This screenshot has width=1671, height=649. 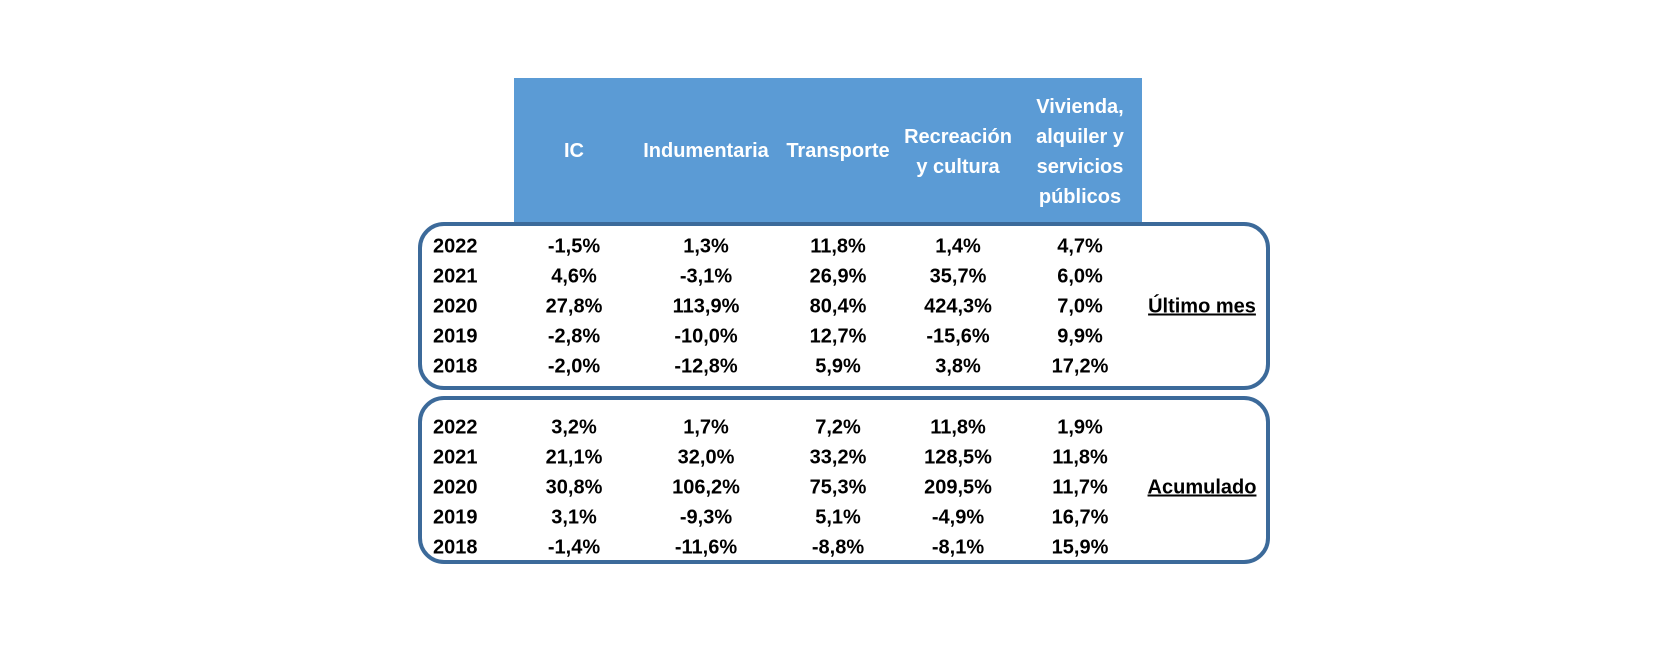 What do you see at coordinates (958, 336) in the screenshot?
I see `table-cell: -15,6%` at bounding box center [958, 336].